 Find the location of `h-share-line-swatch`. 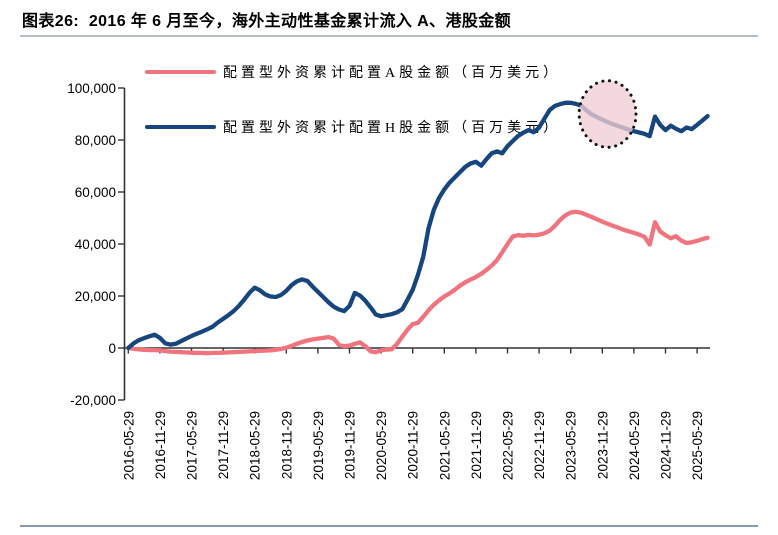

h-share-line-swatch is located at coordinates (180, 127).